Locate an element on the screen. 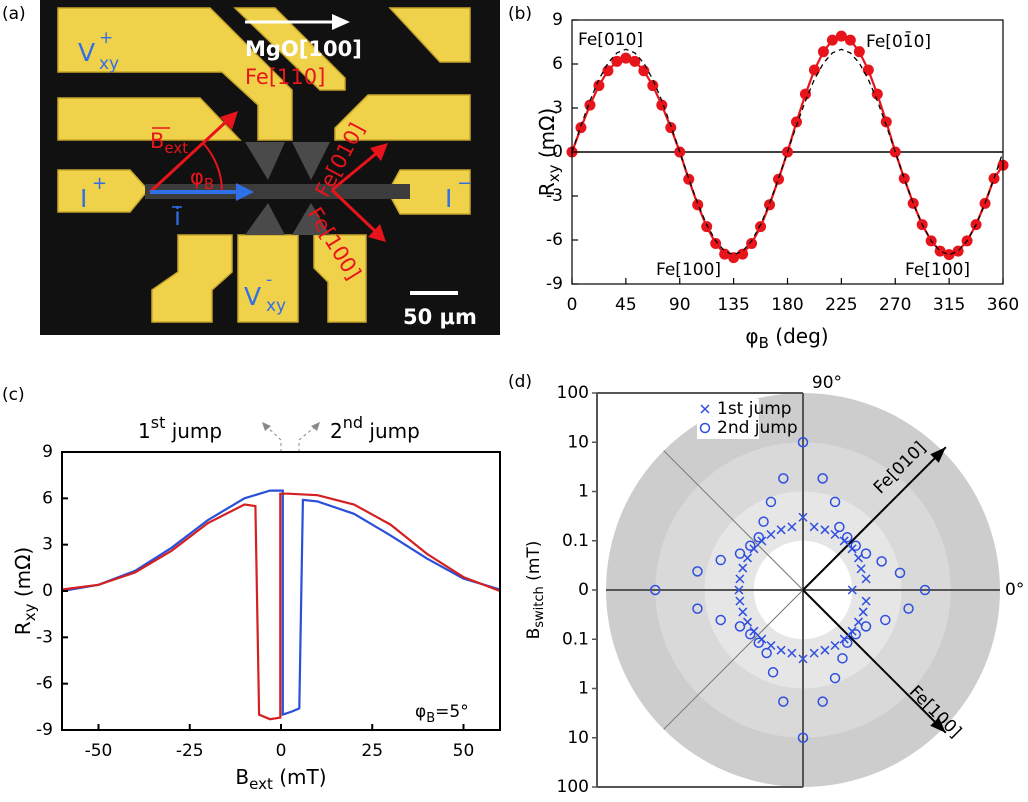 Image resolution: width=1028 pixels, height=802 pixels. x-tick-label: 135 is located at coordinates (733, 305).